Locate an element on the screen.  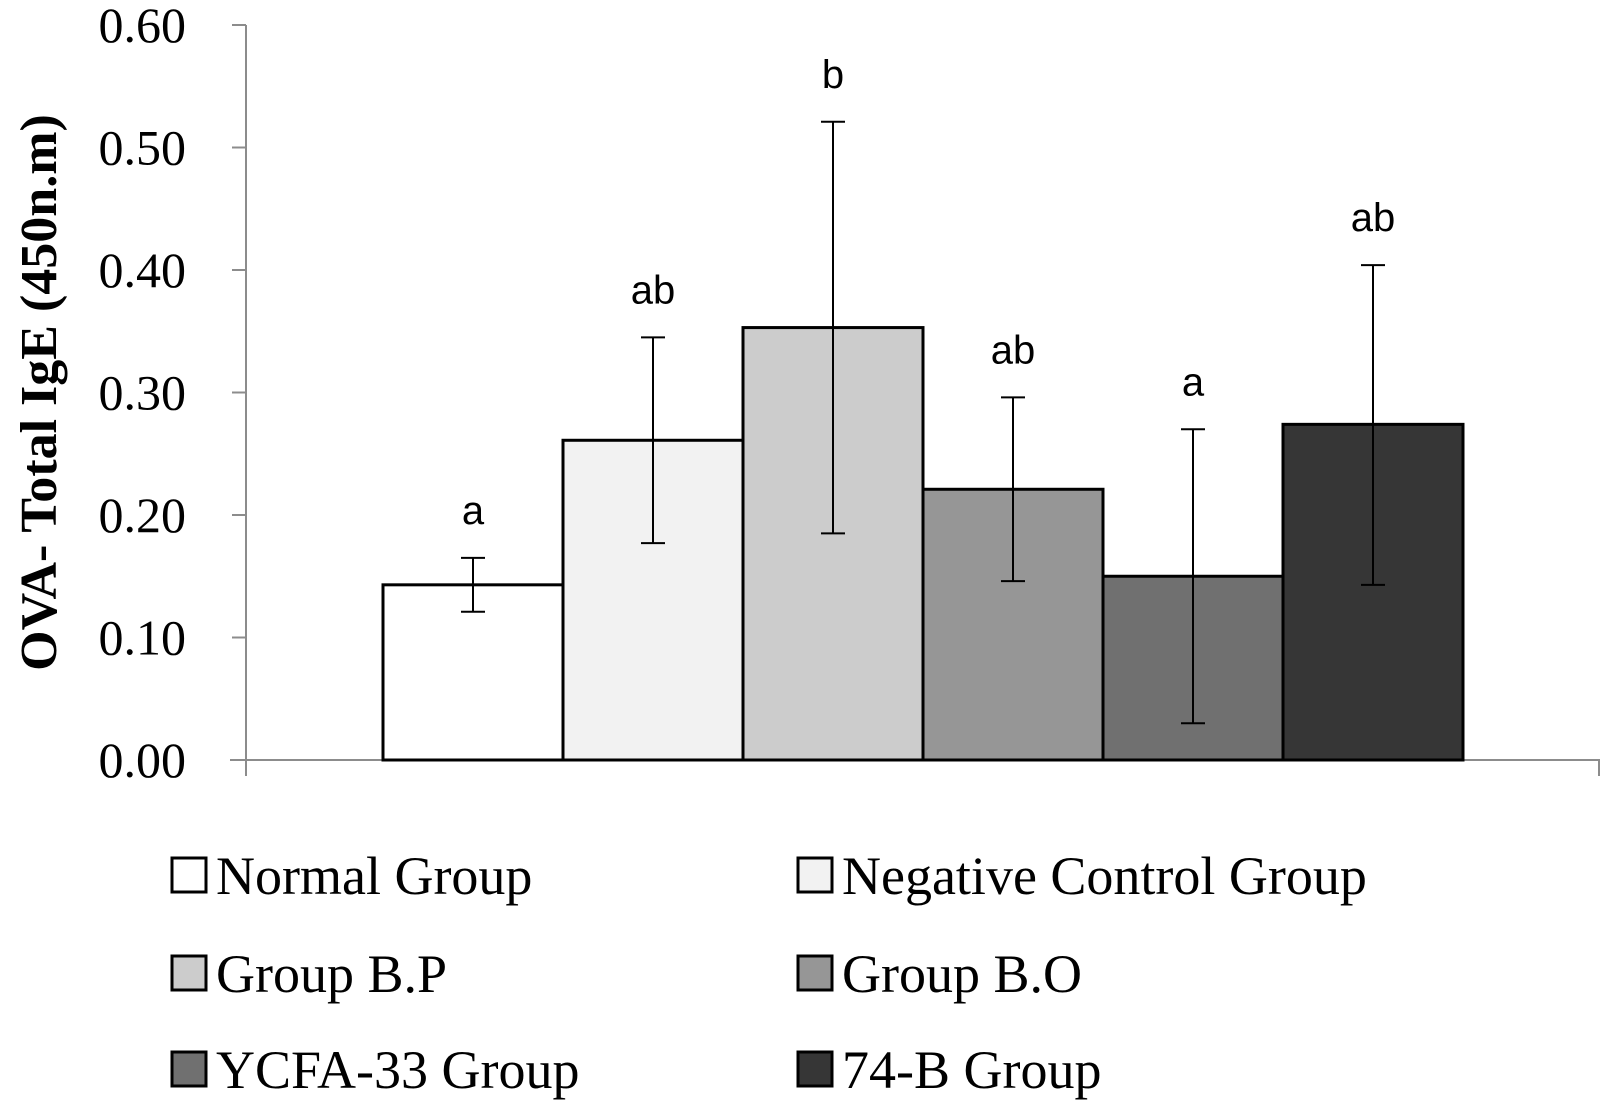
legend-label: Group B.O is located at coordinates (962, 974).